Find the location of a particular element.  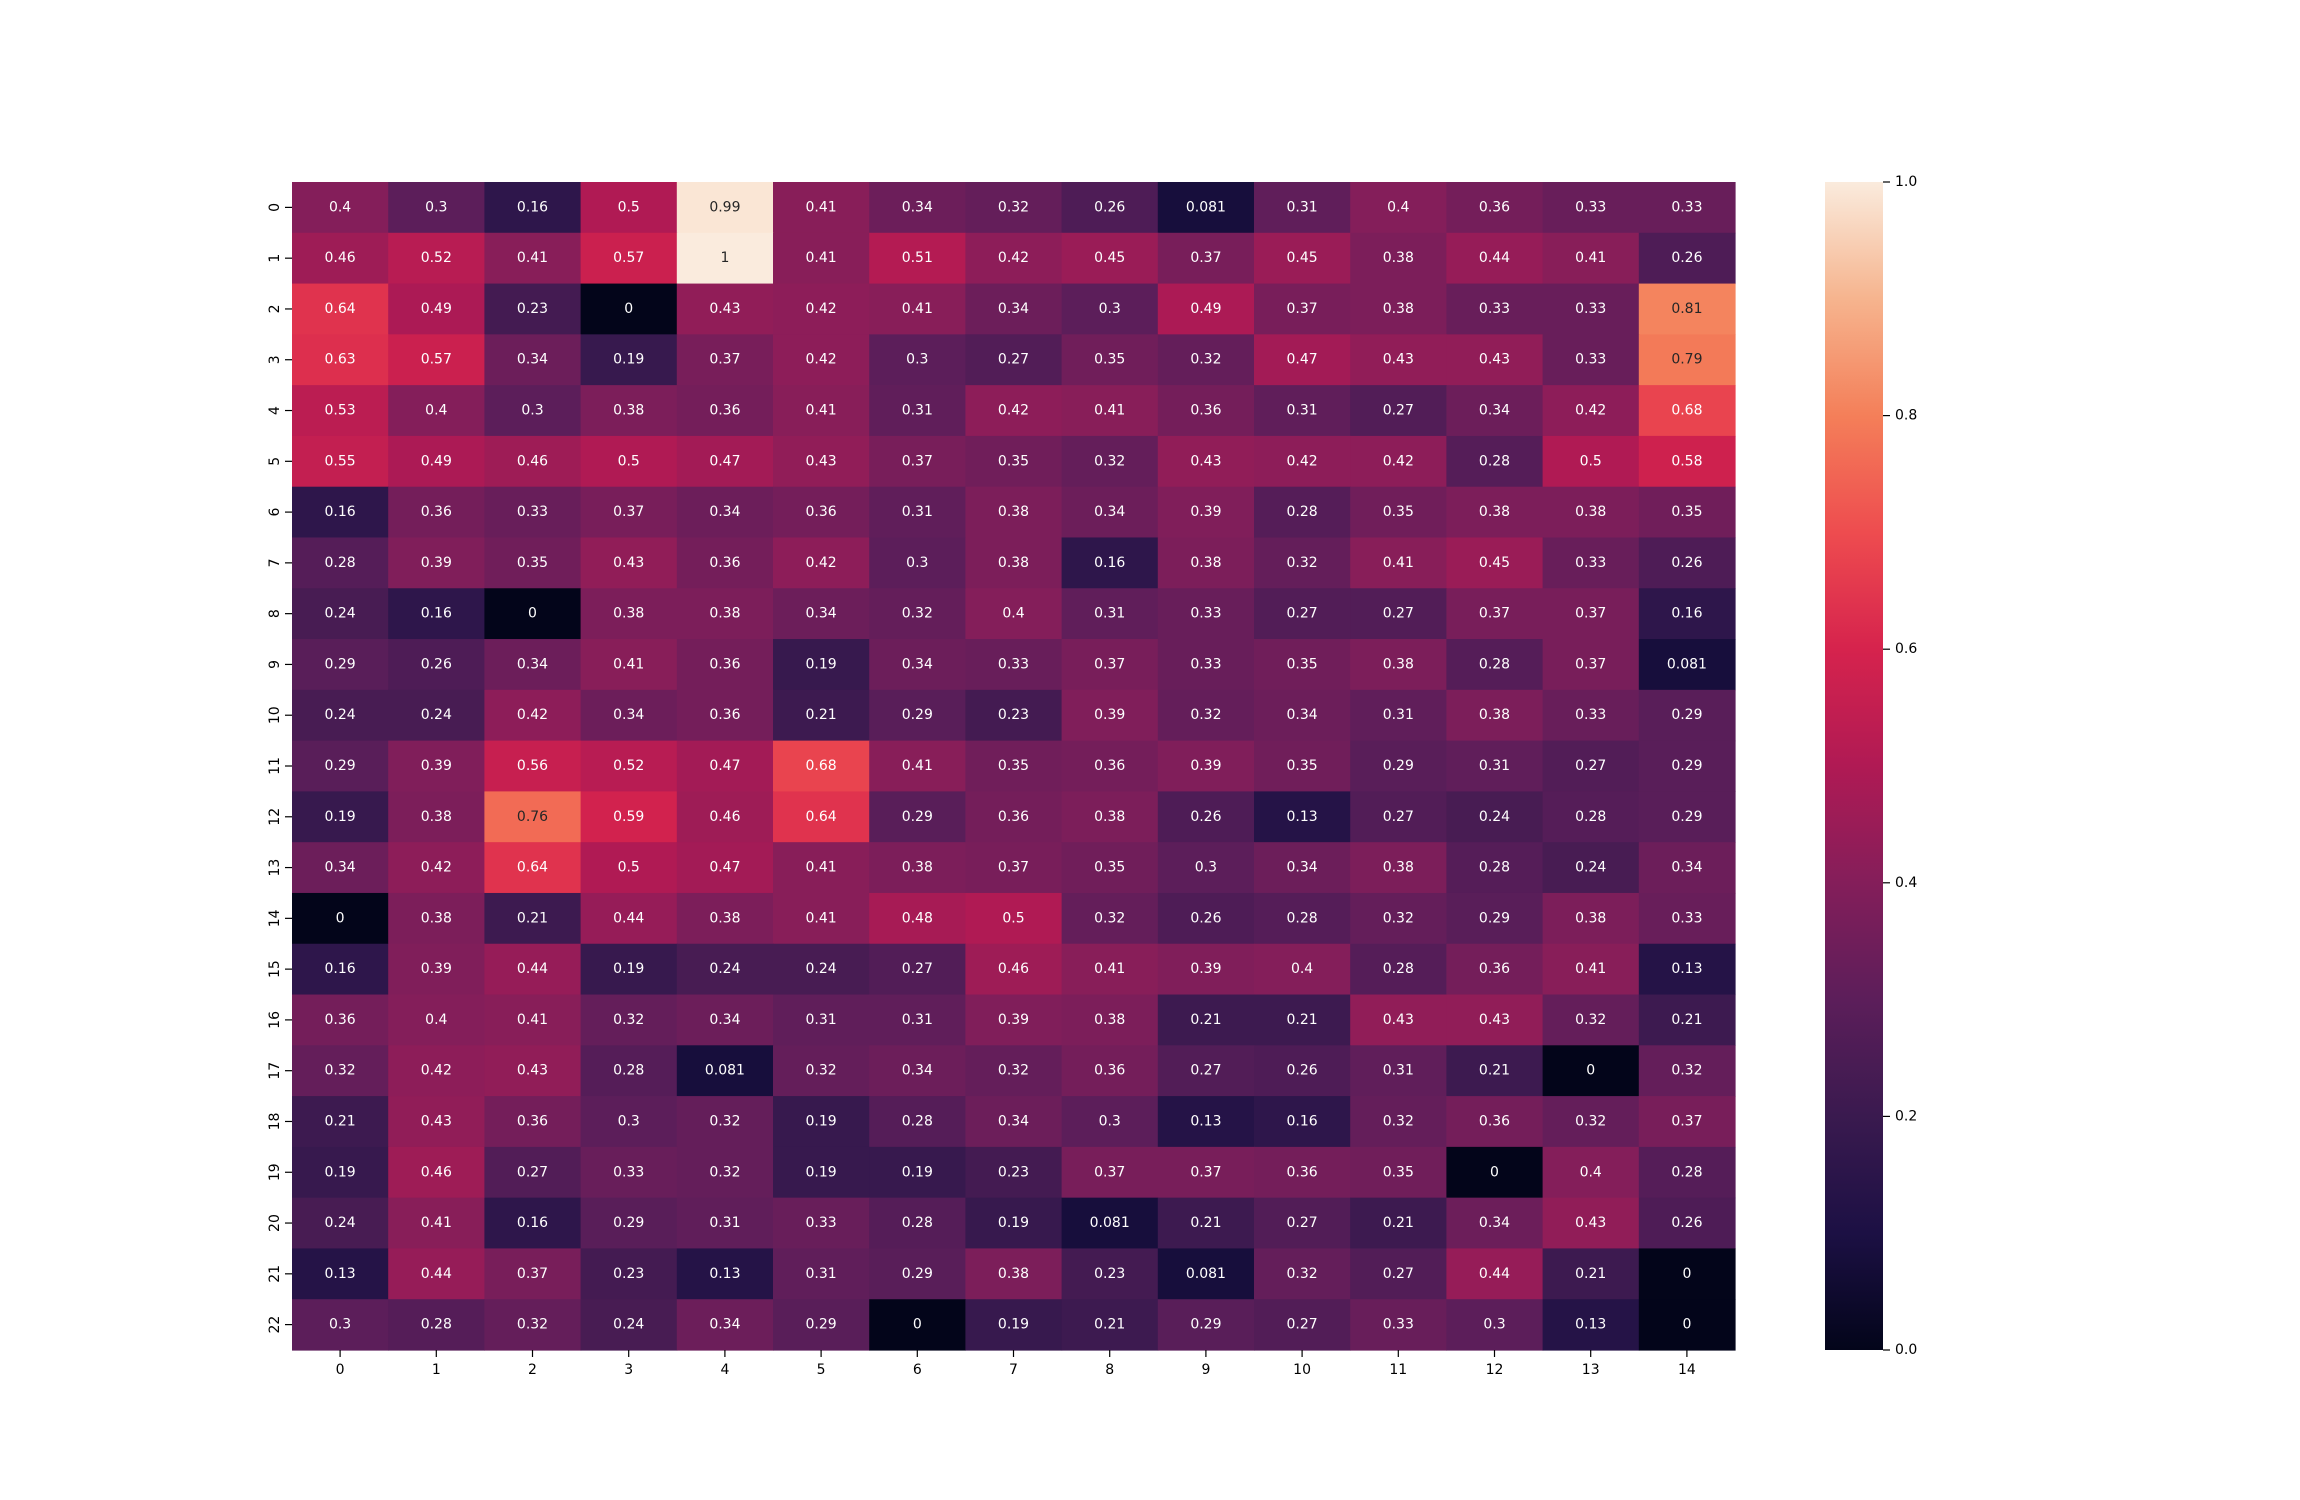

cell-value-label-10-2: 0.42 is located at coordinates (532, 715).